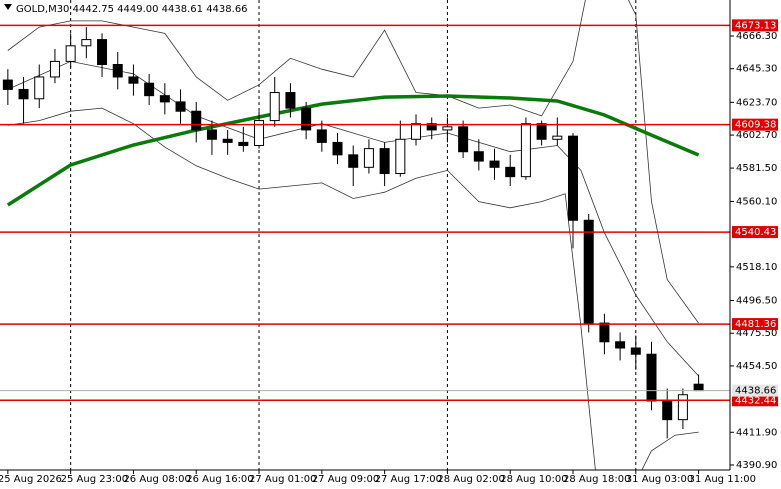 The image size is (781, 489). What do you see at coordinates (756, 333) in the screenshot?
I see `y-tick-label: 4475.50` at bounding box center [756, 333].